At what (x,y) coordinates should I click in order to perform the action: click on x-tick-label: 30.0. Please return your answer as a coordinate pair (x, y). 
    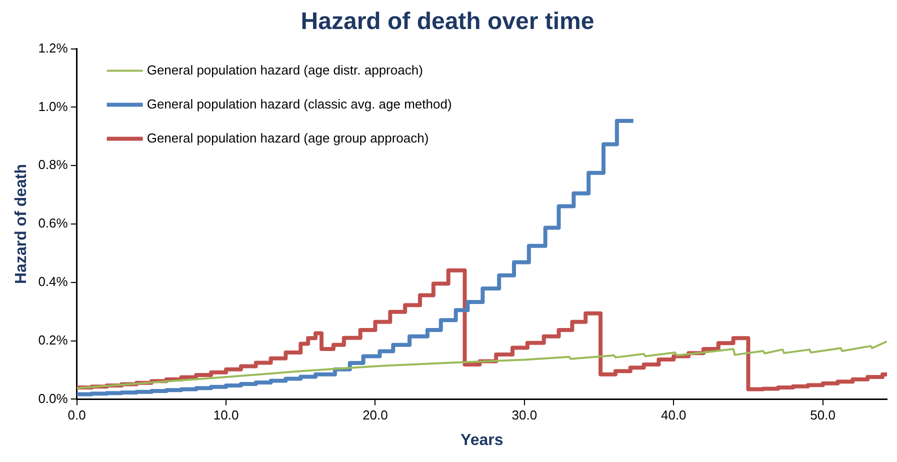
    Looking at the image, I should click on (525, 415).